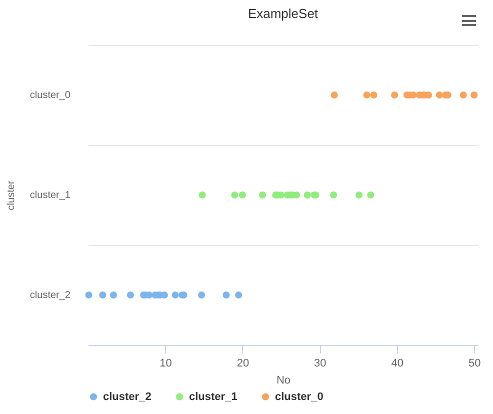 The width and height of the screenshot is (493, 414). I want to click on x-tick-label: 50, so click(474, 364).